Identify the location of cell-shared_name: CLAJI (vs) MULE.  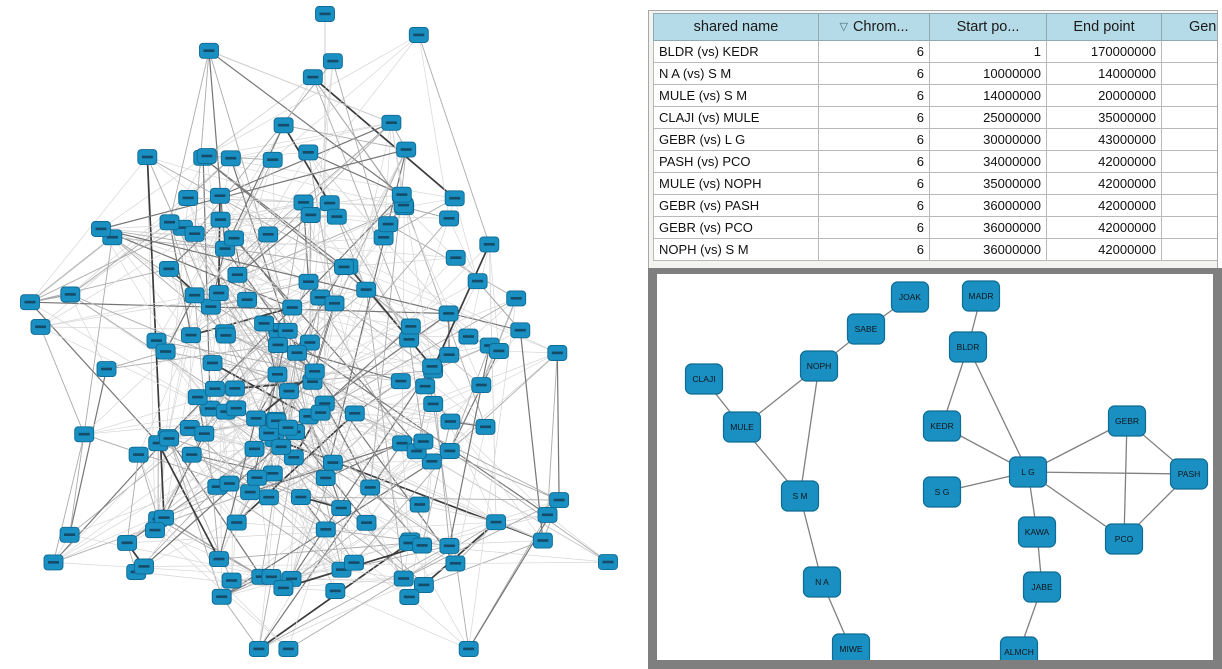
(736, 117).